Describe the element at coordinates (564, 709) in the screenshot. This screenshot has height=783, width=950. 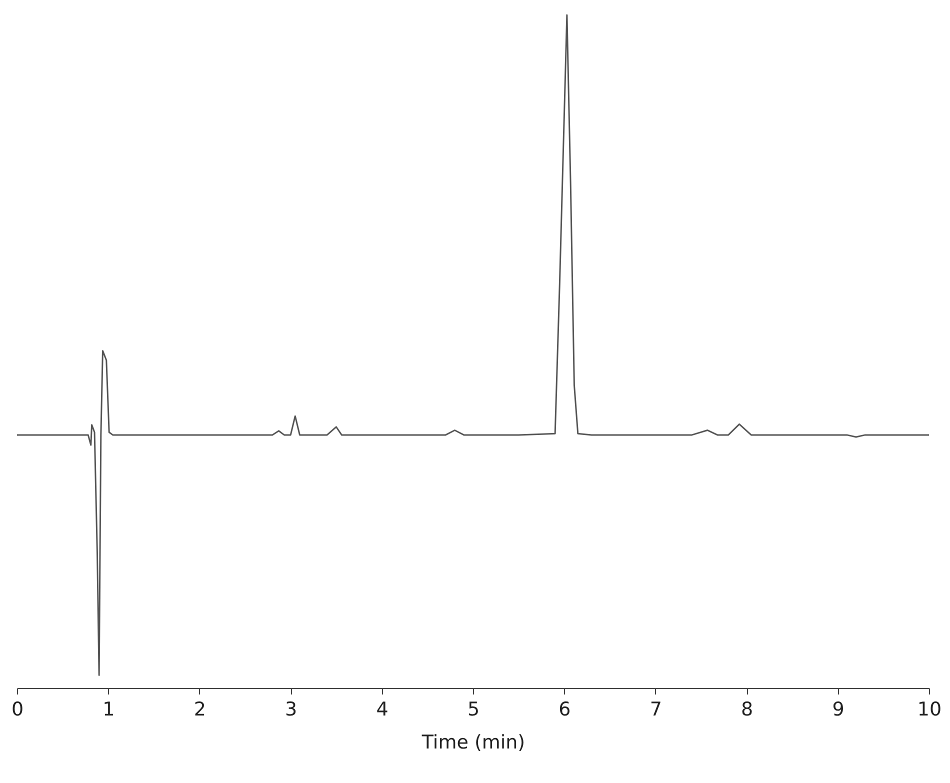
I see `x-tick-label: 6` at that location.